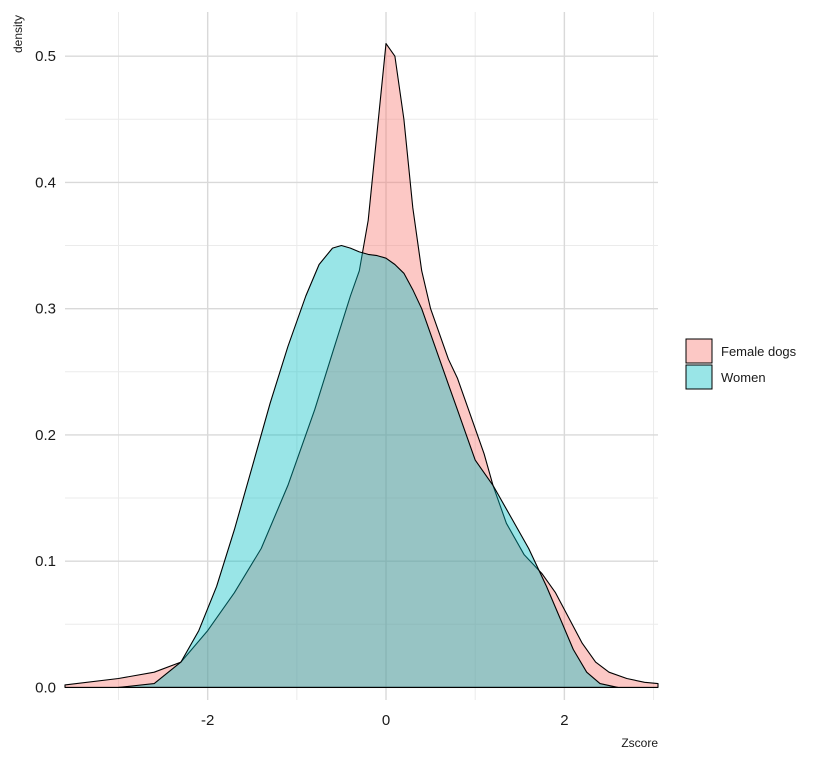  Describe the element at coordinates (18, 34) in the screenshot. I see `y-axis-title: density` at that location.